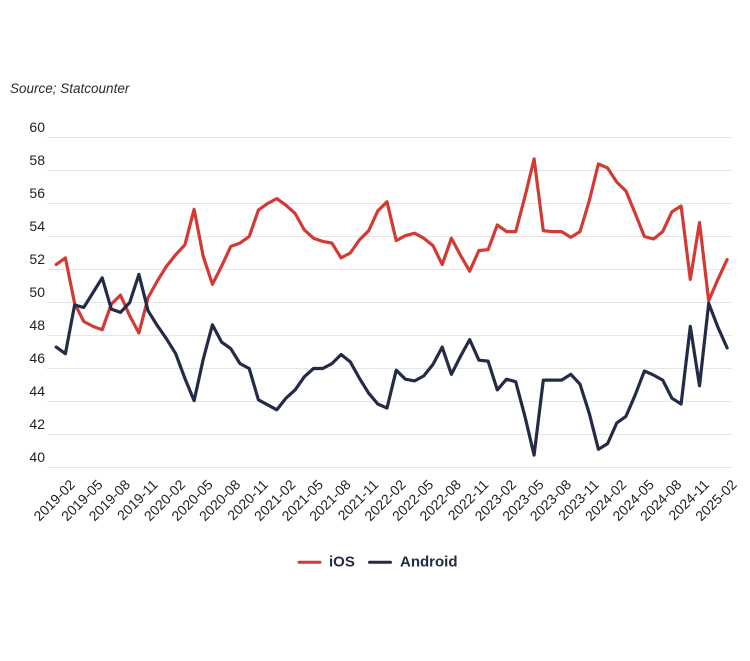 This screenshot has height=661, width=750. I want to click on svg-text: 52, so click(37, 259).